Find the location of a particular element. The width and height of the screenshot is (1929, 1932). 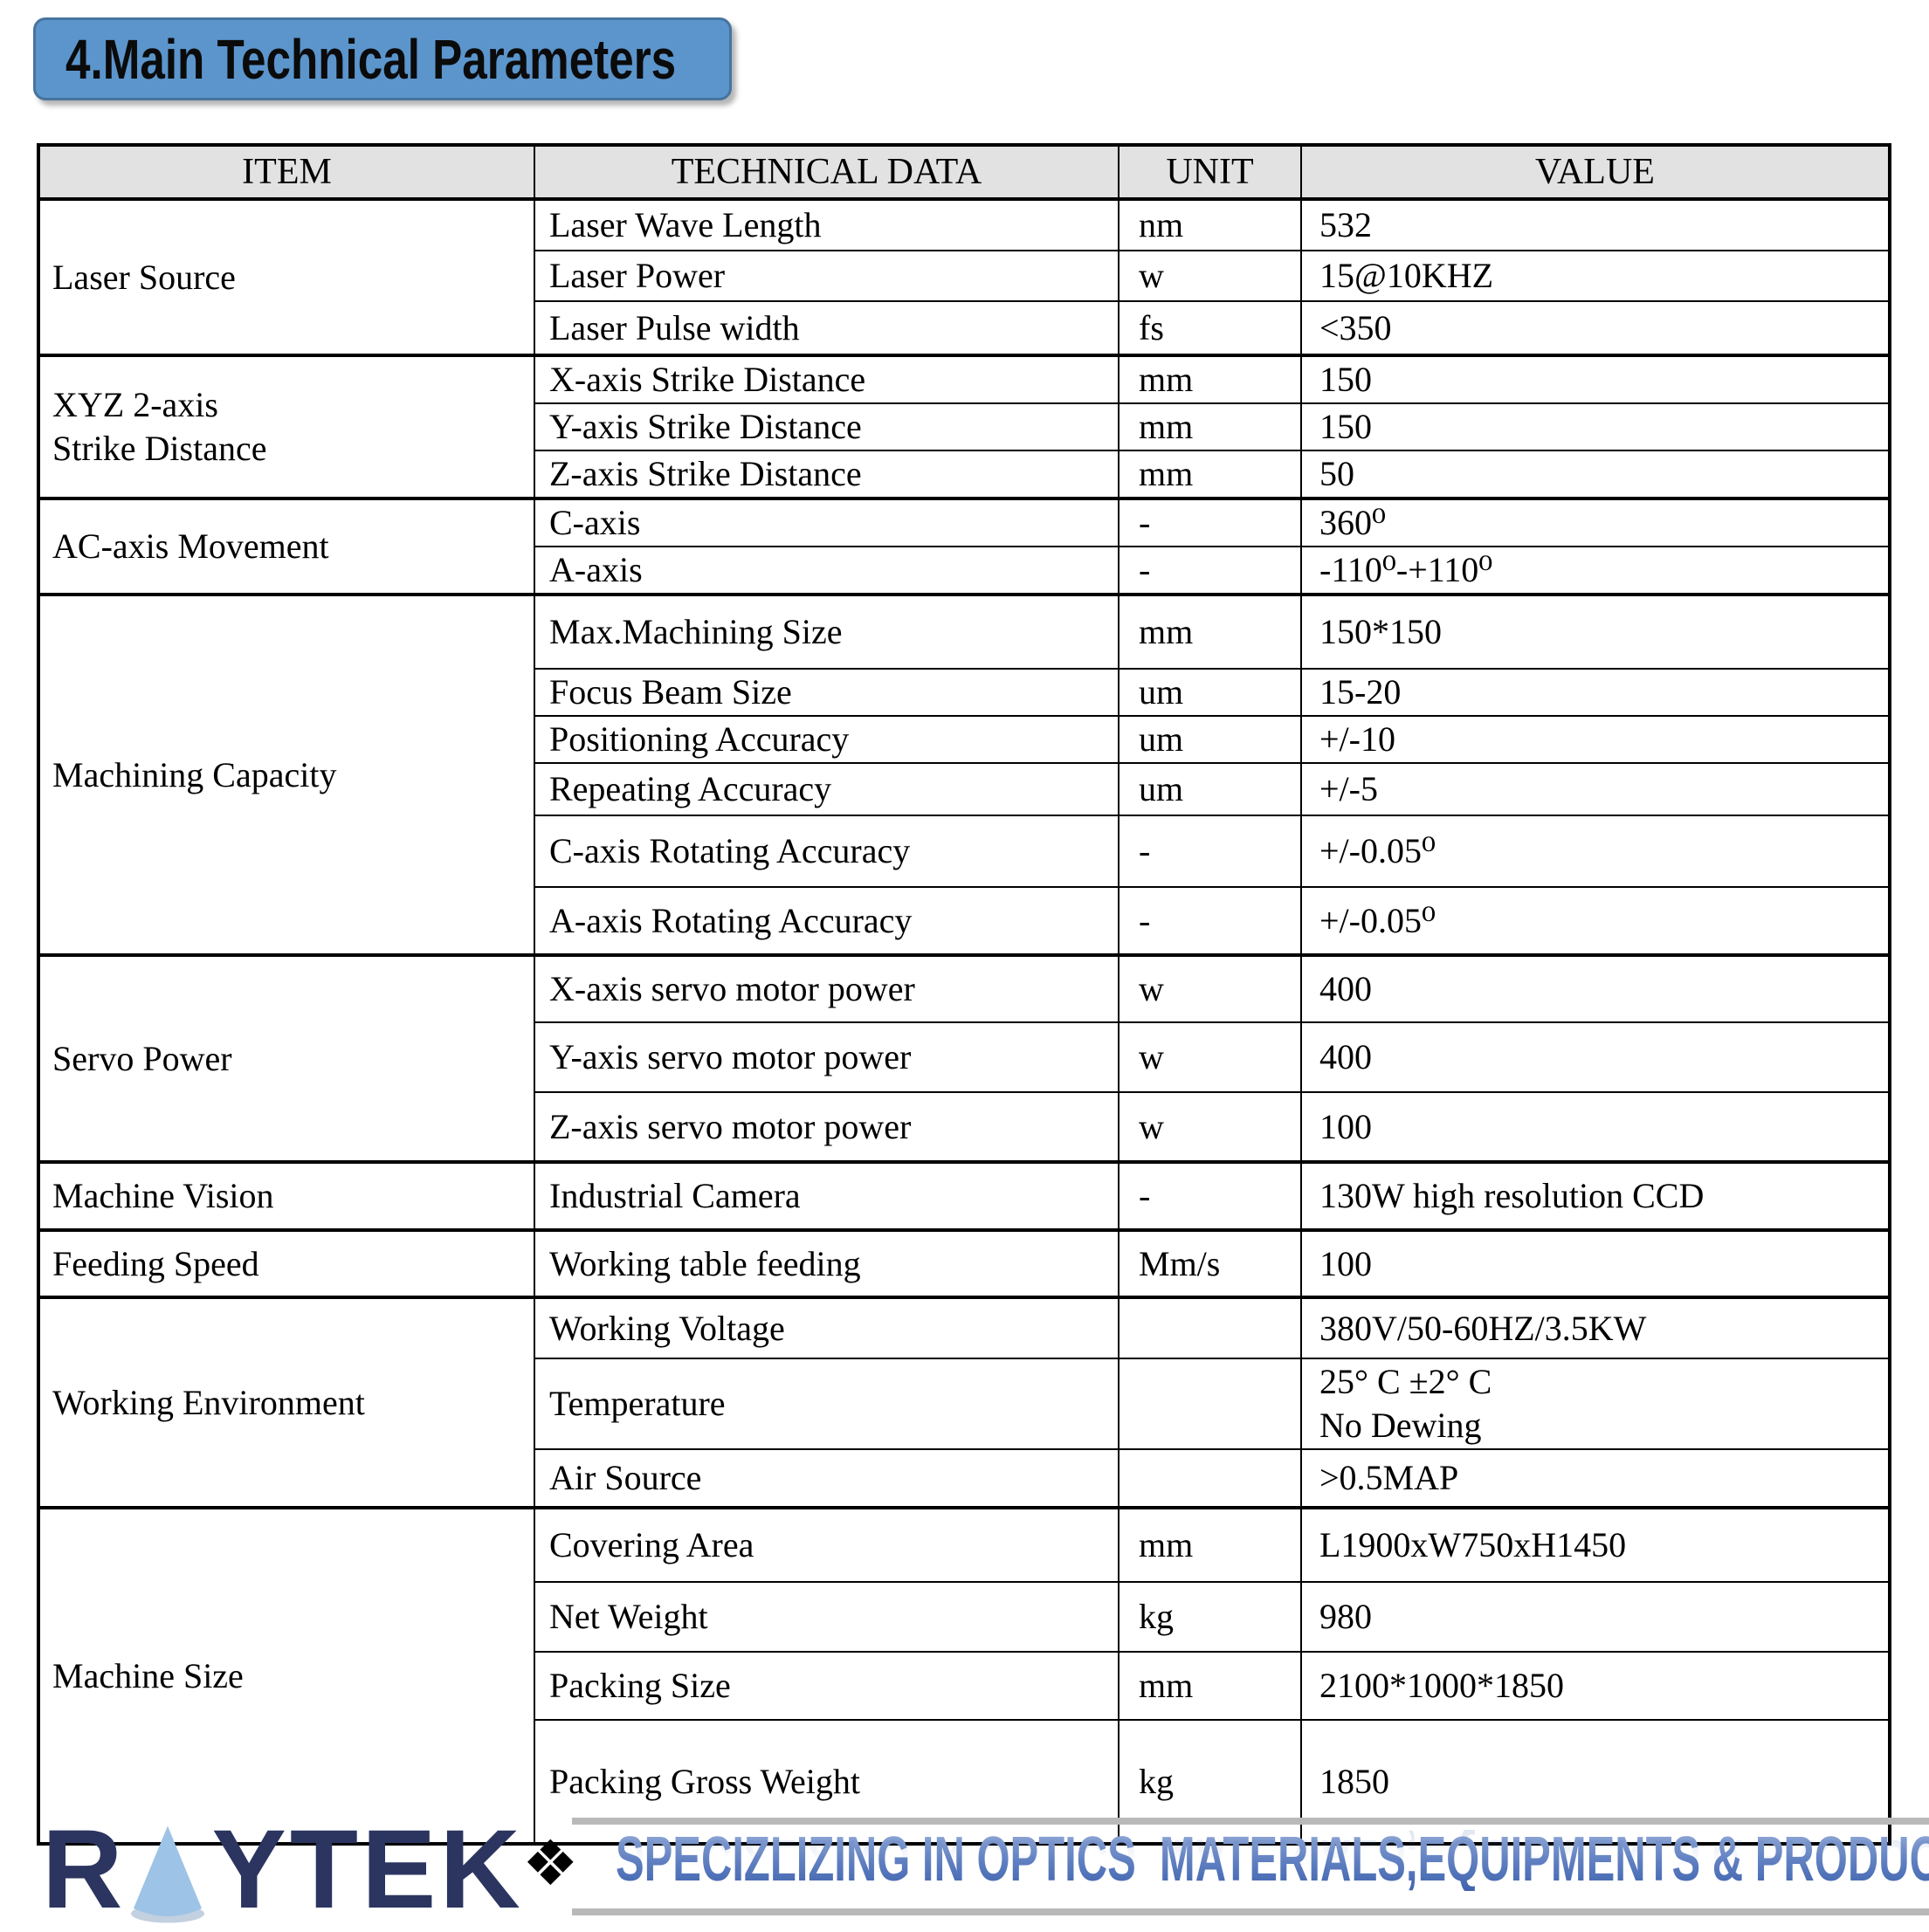

table-header-row: ITEM TECHNICAL DATA UNIT VALUE is located at coordinates (964, 172).